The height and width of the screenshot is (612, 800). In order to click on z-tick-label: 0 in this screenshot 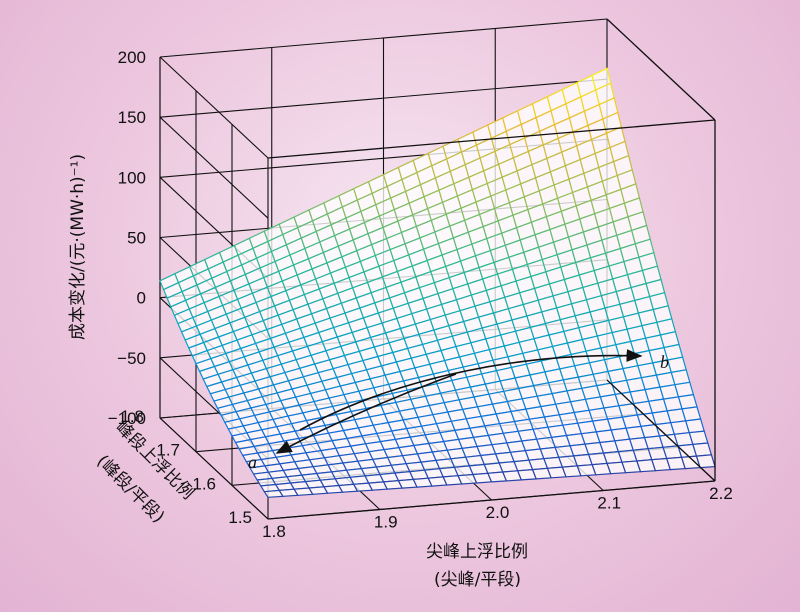, I will do `click(141, 298)`.